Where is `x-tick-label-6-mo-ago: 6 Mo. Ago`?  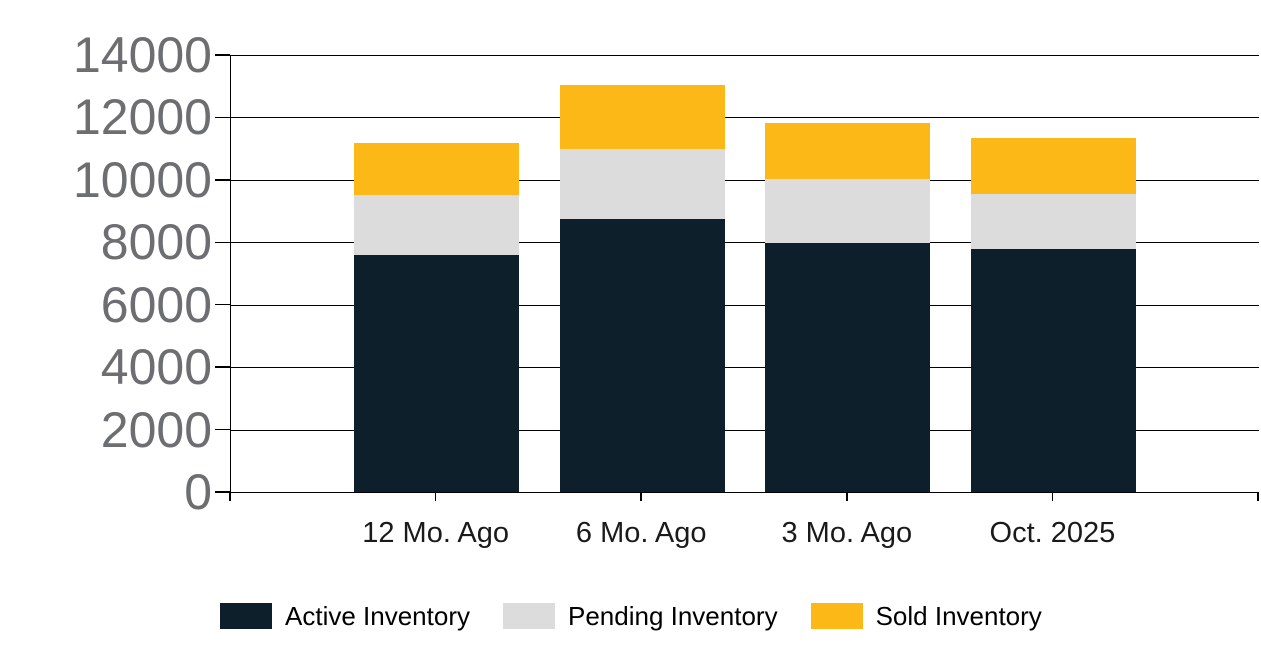 x-tick-label-6-mo-ago: 6 Mo. Ago is located at coordinates (641, 533).